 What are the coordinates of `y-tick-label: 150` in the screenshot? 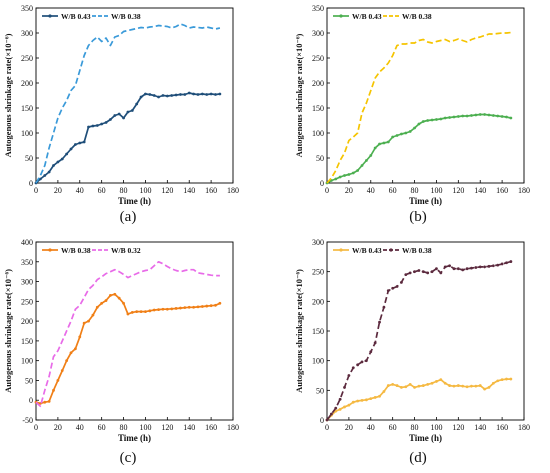 It's located at (27, 341).